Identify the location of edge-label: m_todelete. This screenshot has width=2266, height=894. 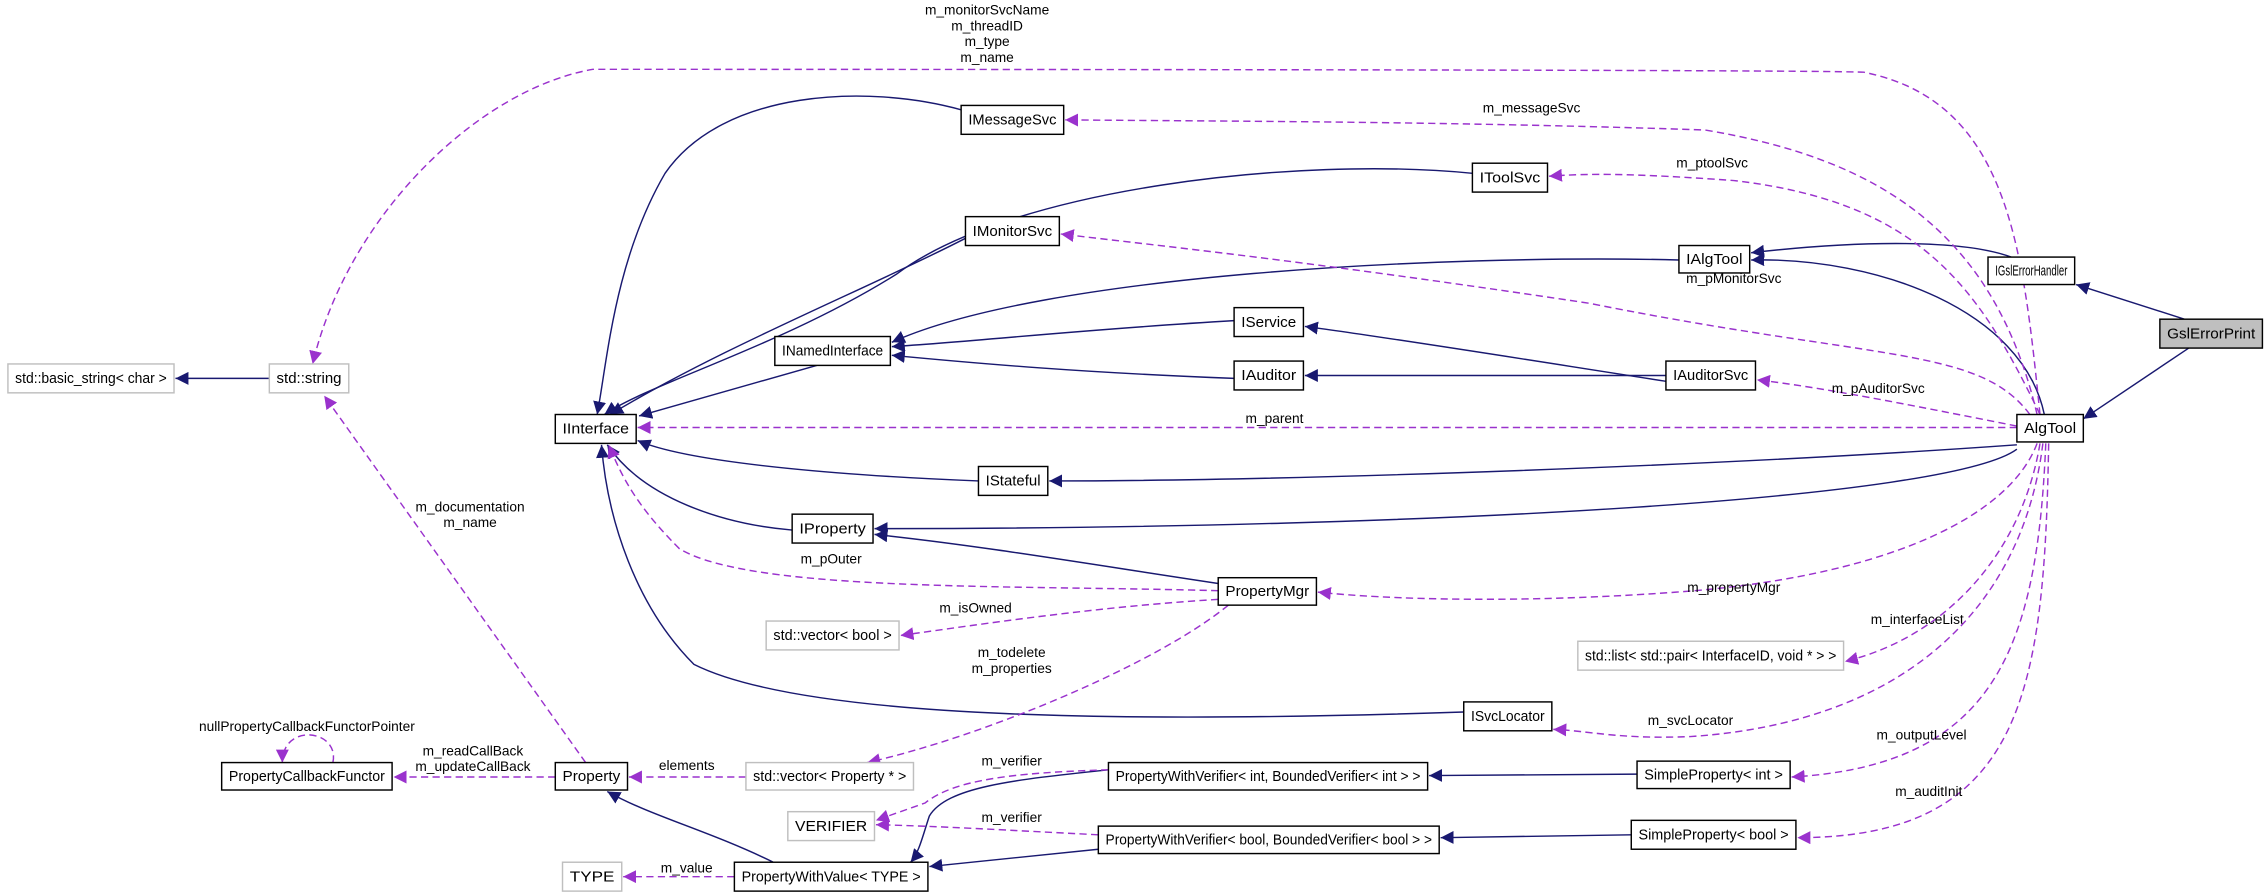
(1012, 652).